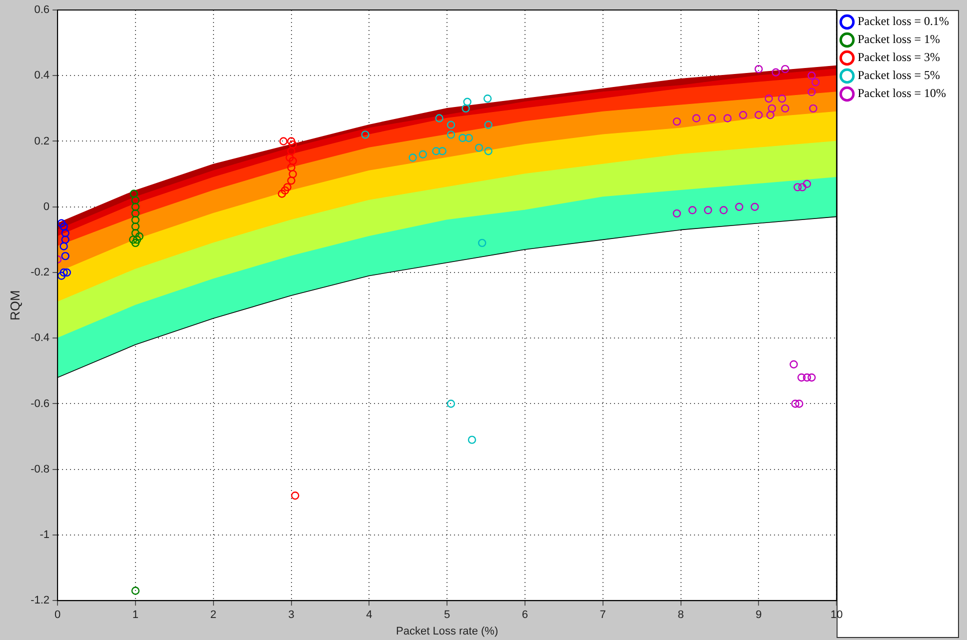 The width and height of the screenshot is (967, 640). Describe the element at coordinates (42, 76) in the screenshot. I see `y-tick-label: 0.4` at that location.